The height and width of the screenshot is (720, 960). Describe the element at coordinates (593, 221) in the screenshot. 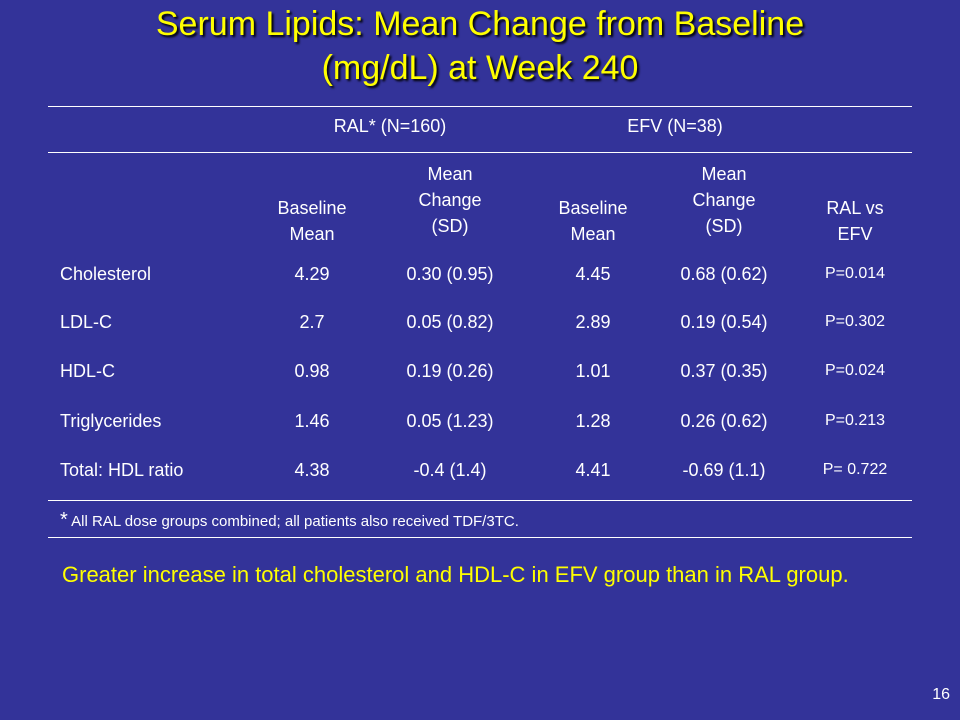

I see `col-header-efv-baseline: Baseline Mean` at that location.